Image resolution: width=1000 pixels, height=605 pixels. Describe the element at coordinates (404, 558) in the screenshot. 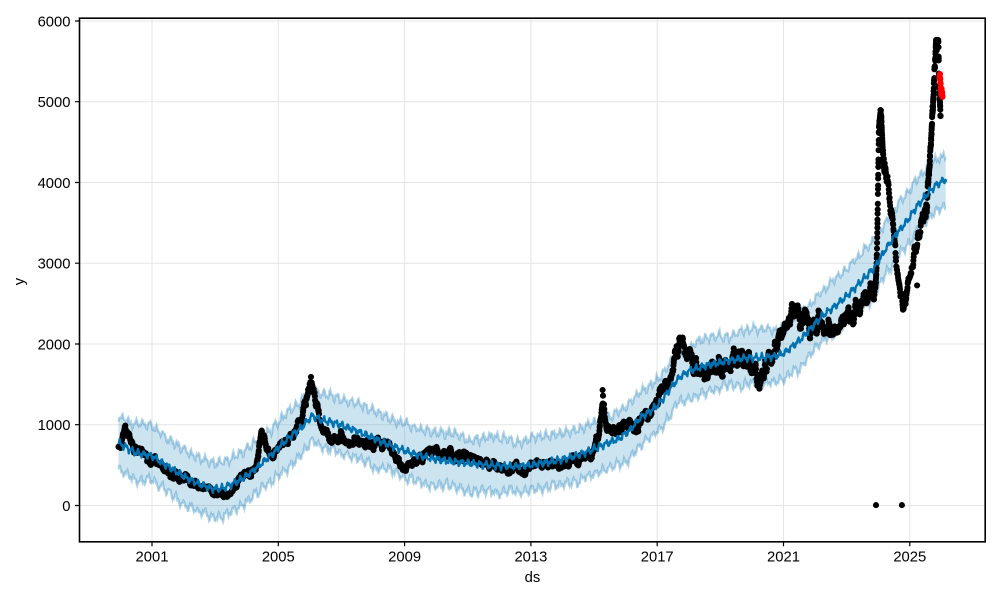

I see `svg-text: 2009` at that location.